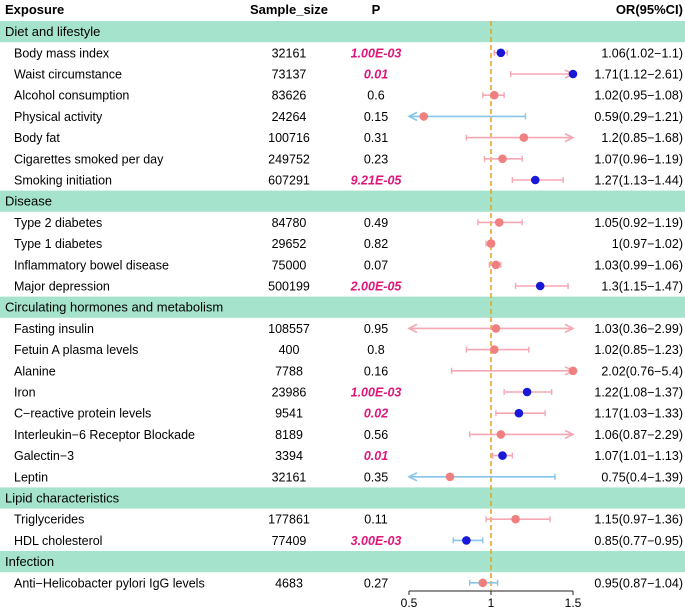 This screenshot has width=685, height=610. Describe the element at coordinates (376, 477) in the screenshot. I see `p-value-cell: 0.35` at that location.